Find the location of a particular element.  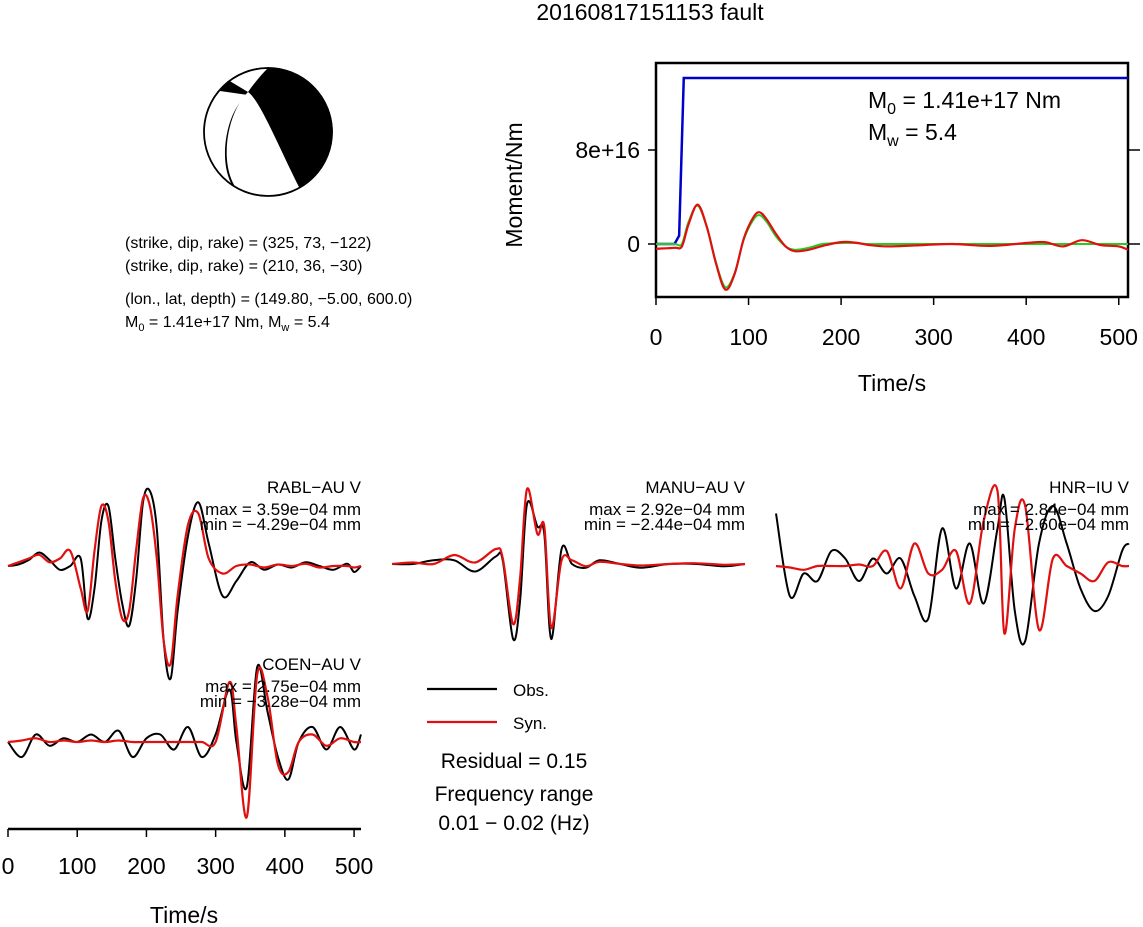

station-max-label: max = 3.59e−04 mm is located at coordinates (283, 509).